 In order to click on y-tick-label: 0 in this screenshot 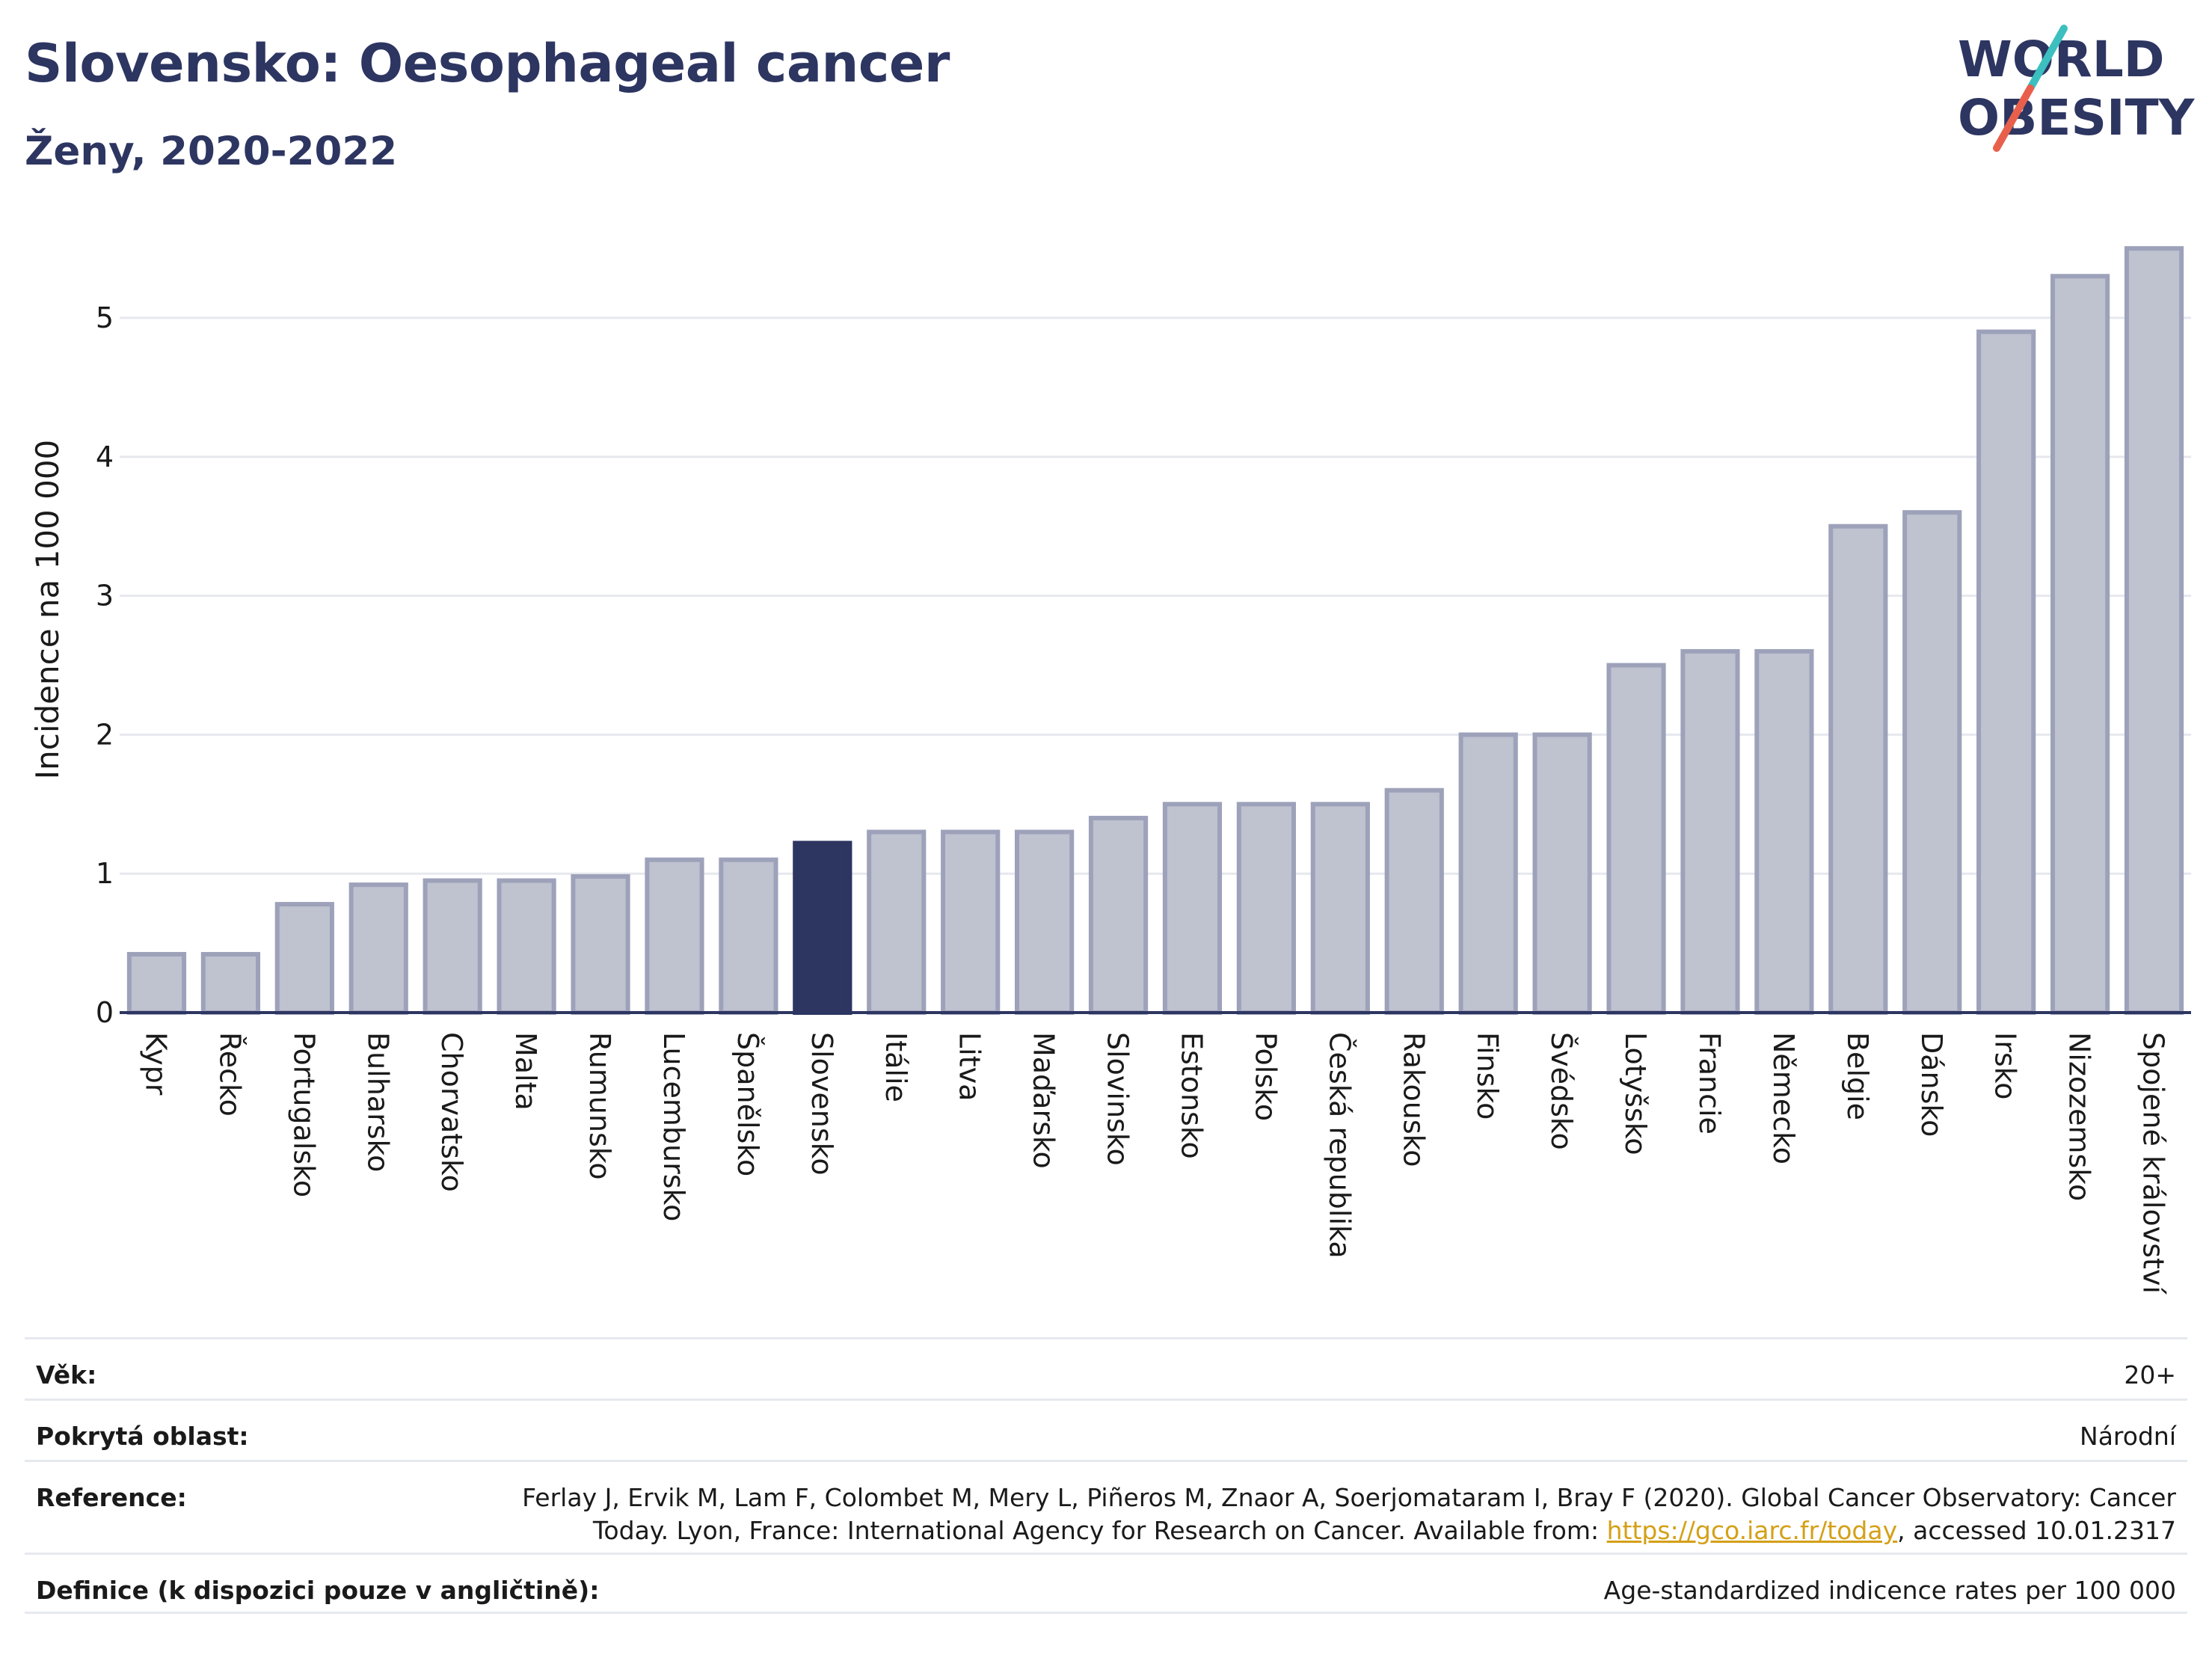, I will do `click(105, 1012)`.